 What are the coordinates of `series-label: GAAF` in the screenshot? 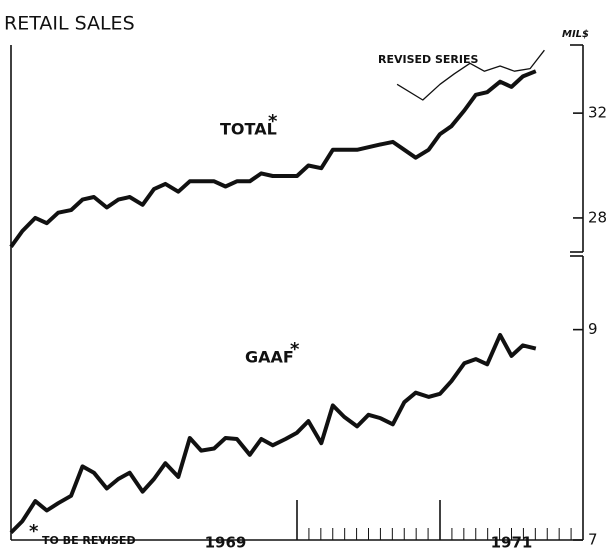 It's located at (269, 357).